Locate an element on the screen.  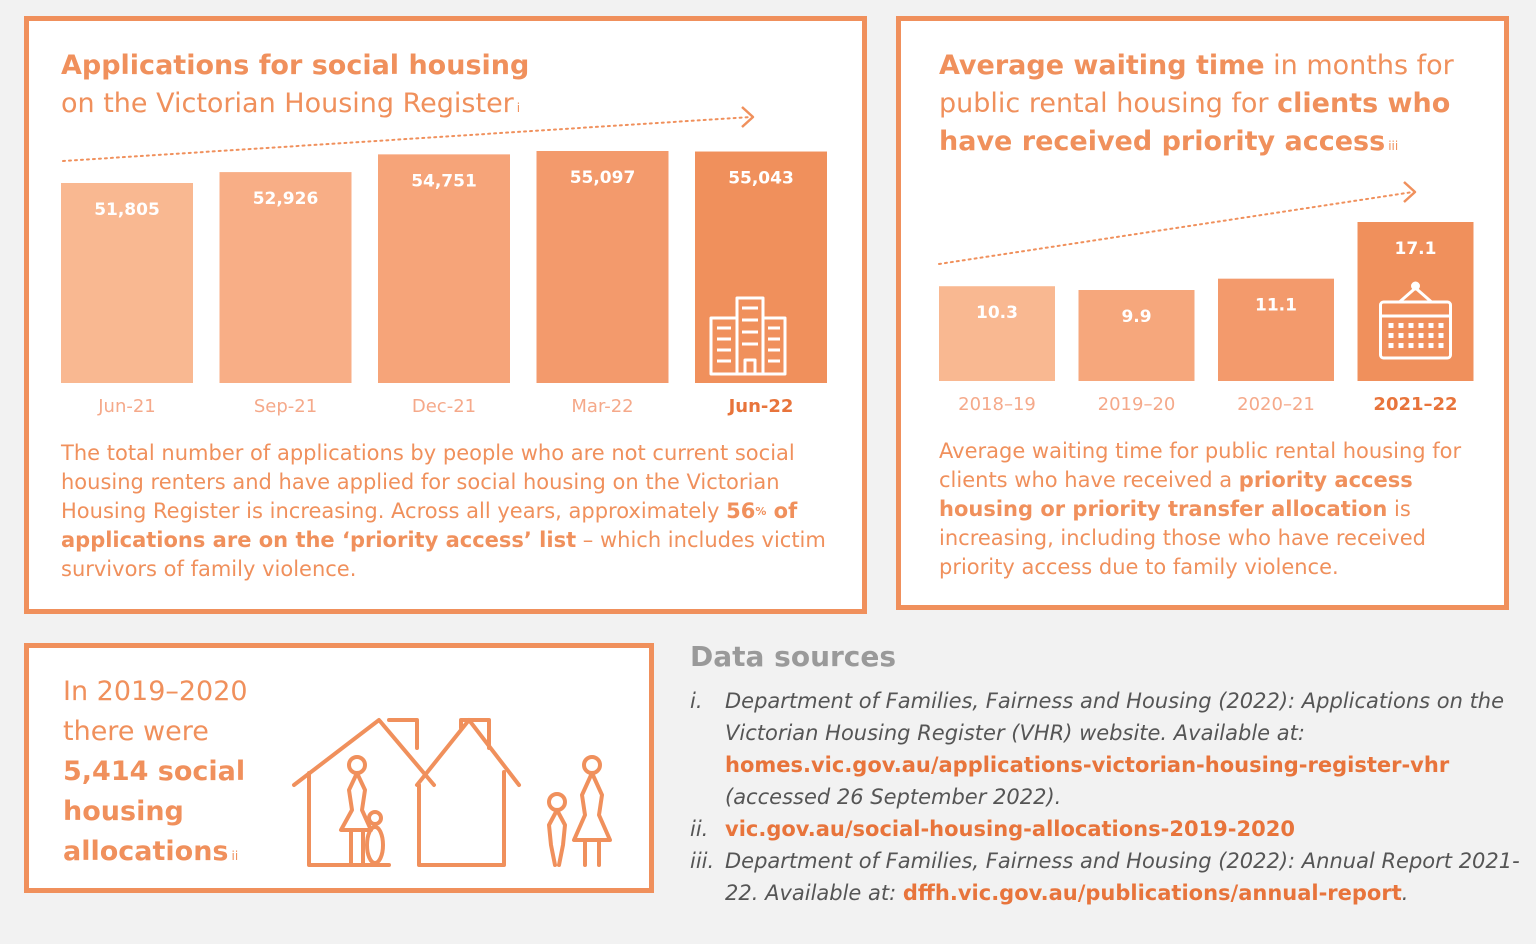
allocations-line-1: In 2019–2020 is located at coordinates (155, 691).